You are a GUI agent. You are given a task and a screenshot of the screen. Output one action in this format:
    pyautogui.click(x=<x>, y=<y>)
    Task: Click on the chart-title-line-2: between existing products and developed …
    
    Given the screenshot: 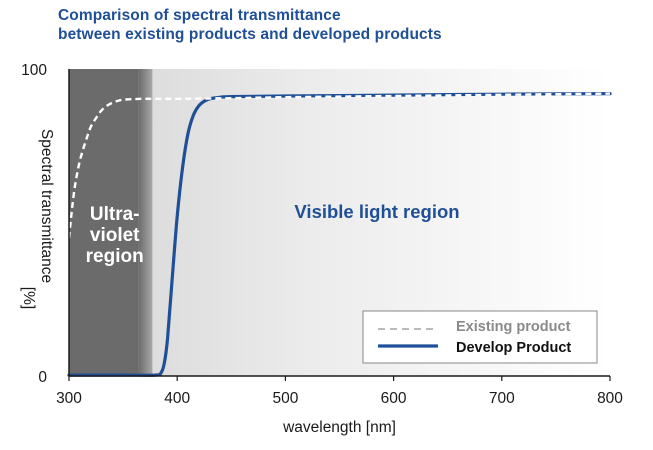 What is the action you would take?
    pyautogui.click(x=250, y=34)
    